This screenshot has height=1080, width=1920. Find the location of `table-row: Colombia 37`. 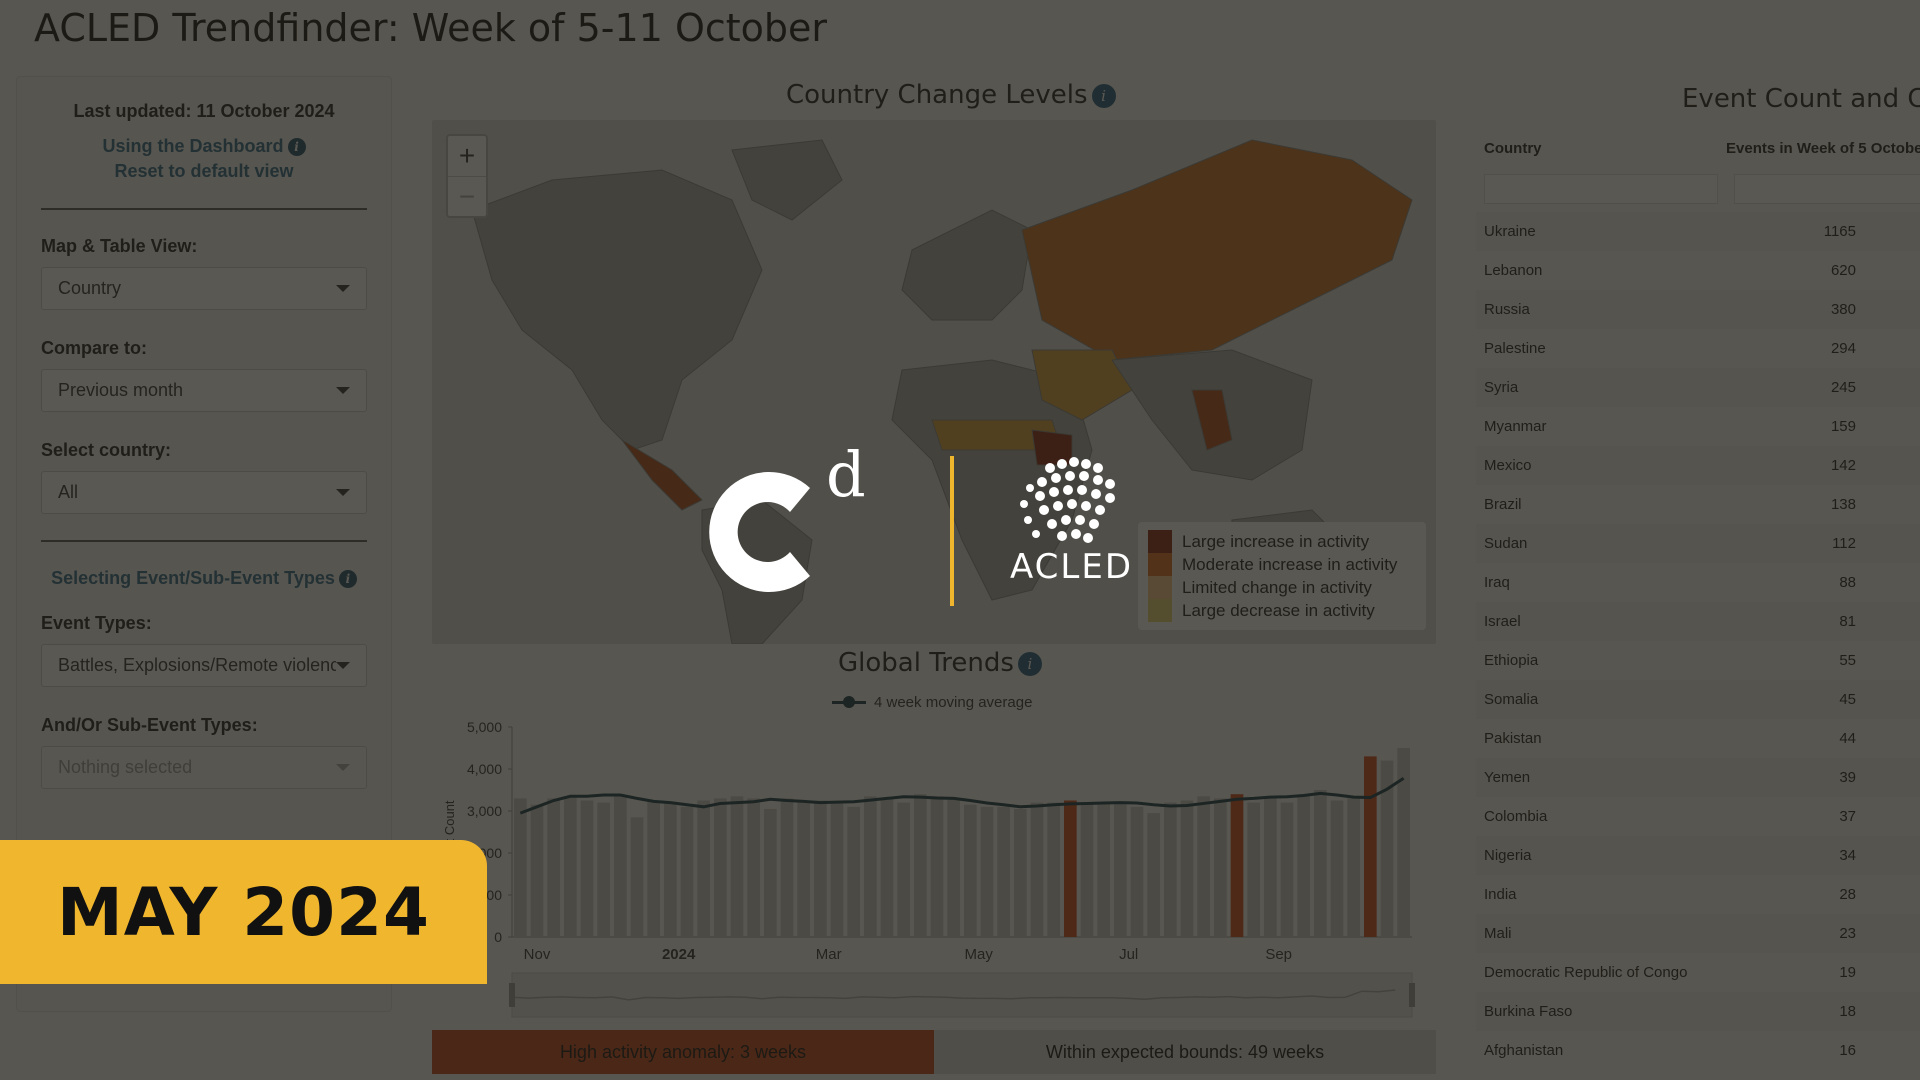

table-row: Colombia 37 is located at coordinates (1698, 816).